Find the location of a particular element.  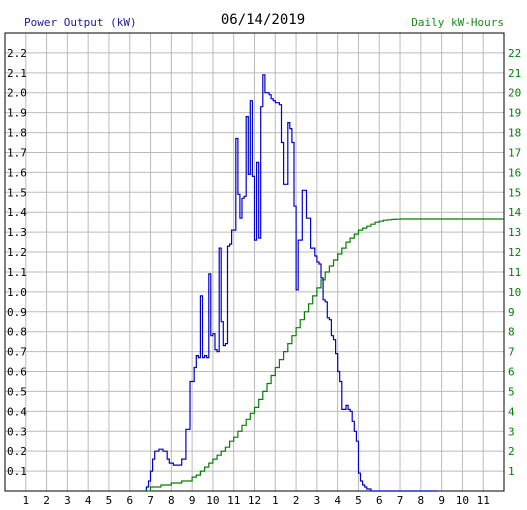

right-tick-label: 20 is located at coordinates (514, 93).